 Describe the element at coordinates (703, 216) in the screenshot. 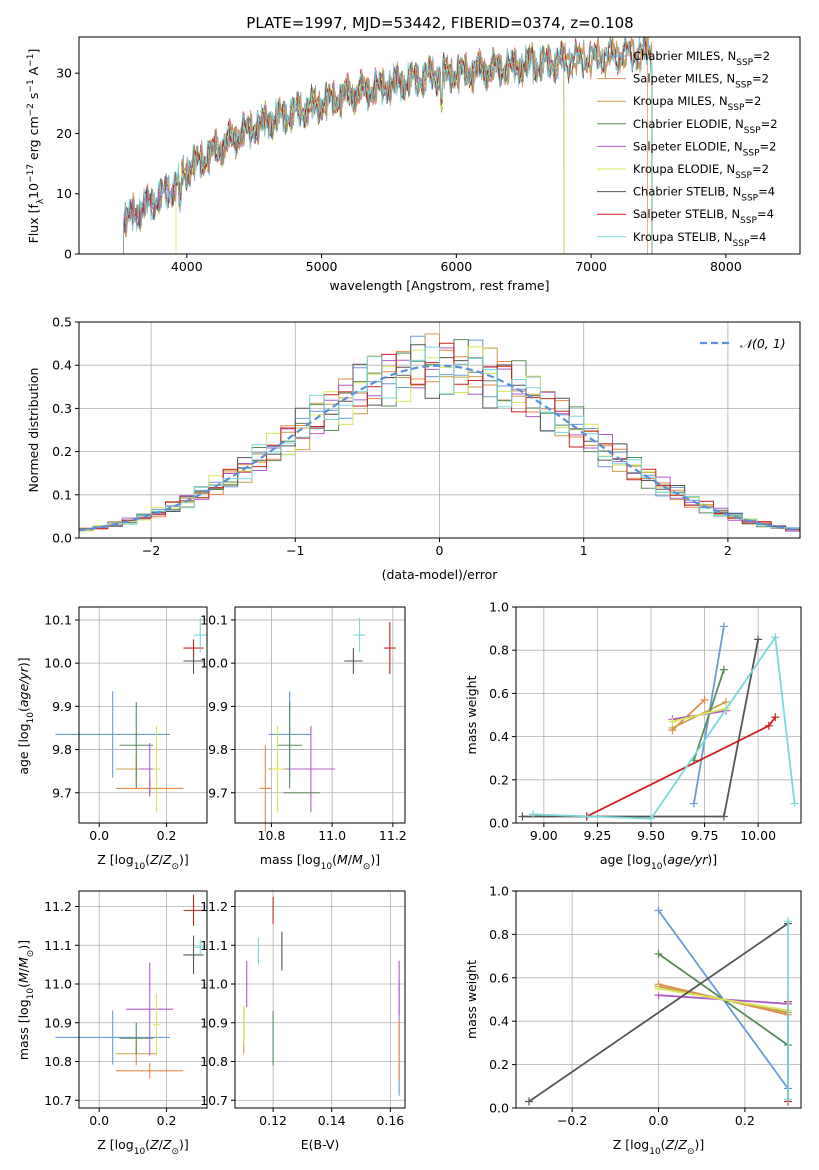

I see `legend-label: Salpeter STELIB, NSSP=4` at that location.